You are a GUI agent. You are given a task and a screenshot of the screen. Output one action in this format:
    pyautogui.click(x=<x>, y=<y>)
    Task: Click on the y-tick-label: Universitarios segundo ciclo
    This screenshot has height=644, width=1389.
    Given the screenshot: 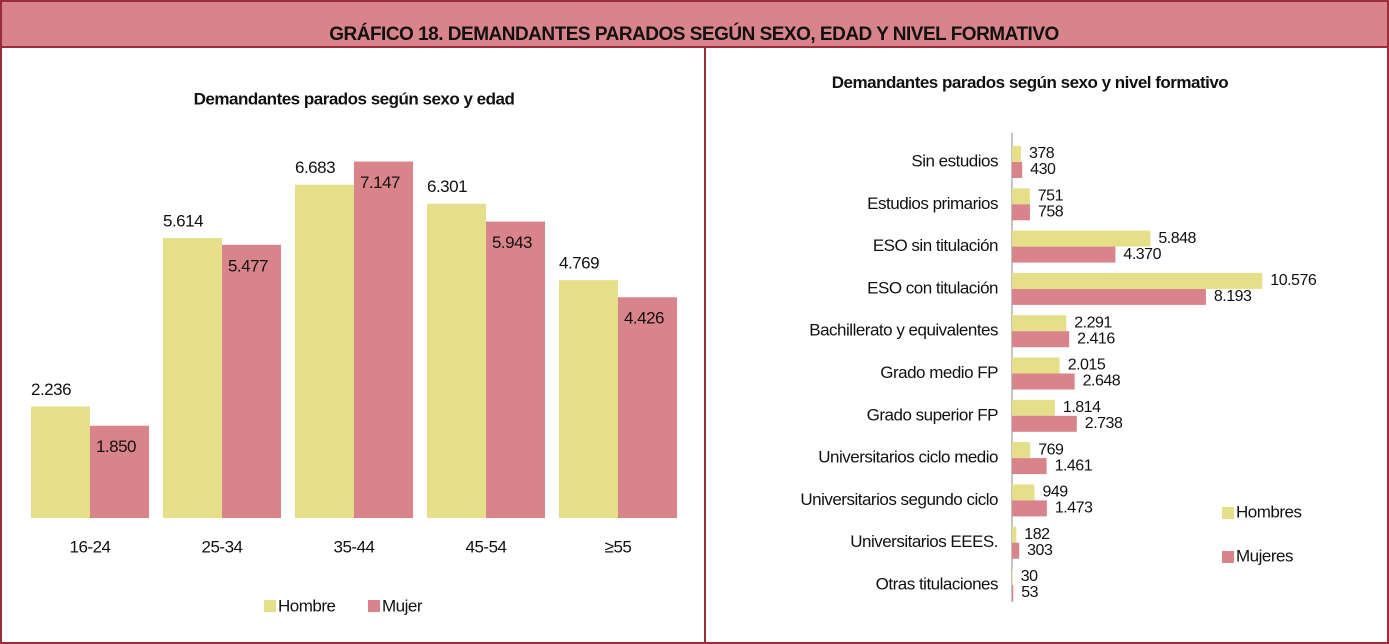 What is the action you would take?
    pyautogui.click(x=899, y=499)
    